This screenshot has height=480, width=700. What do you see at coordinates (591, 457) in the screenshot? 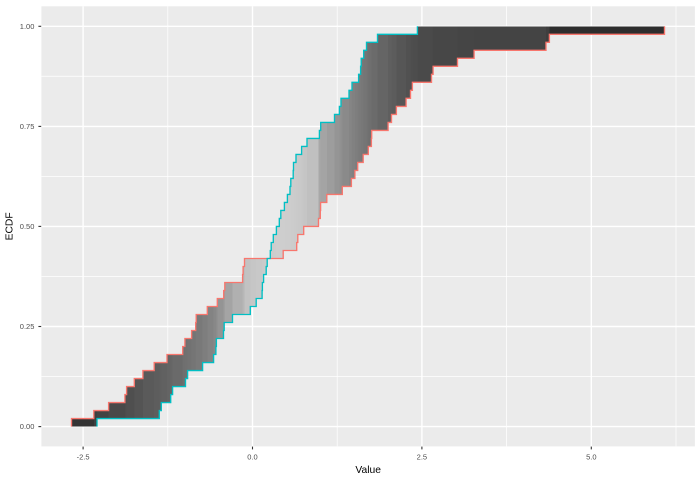
I see `svg-text: 5.0` at bounding box center [591, 457].